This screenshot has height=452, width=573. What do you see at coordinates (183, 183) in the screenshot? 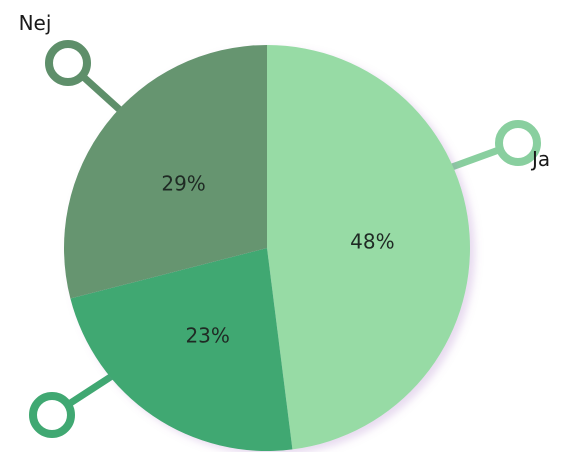
I see `slice-value-label-2: 29%` at bounding box center [183, 183].